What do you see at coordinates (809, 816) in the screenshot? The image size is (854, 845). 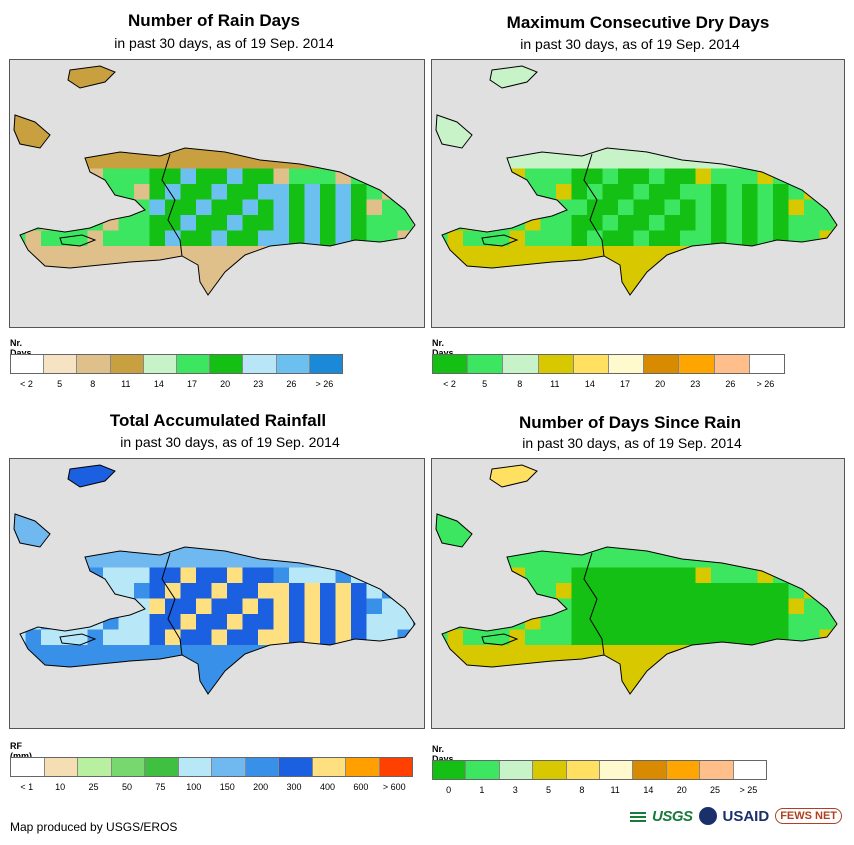 I see `fews-net-logo: FEWS NET` at bounding box center [809, 816].